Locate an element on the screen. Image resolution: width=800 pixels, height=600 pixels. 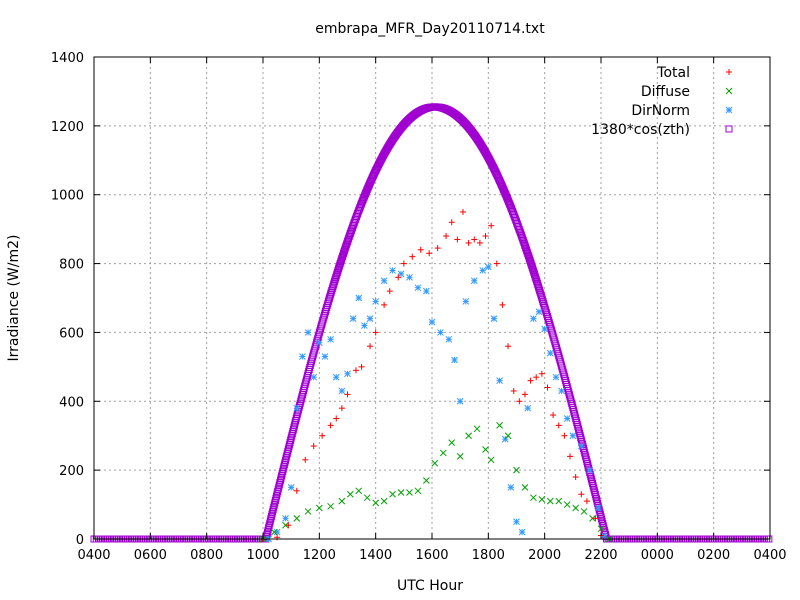
y-tick-label: 1400 is located at coordinates (67, 58).